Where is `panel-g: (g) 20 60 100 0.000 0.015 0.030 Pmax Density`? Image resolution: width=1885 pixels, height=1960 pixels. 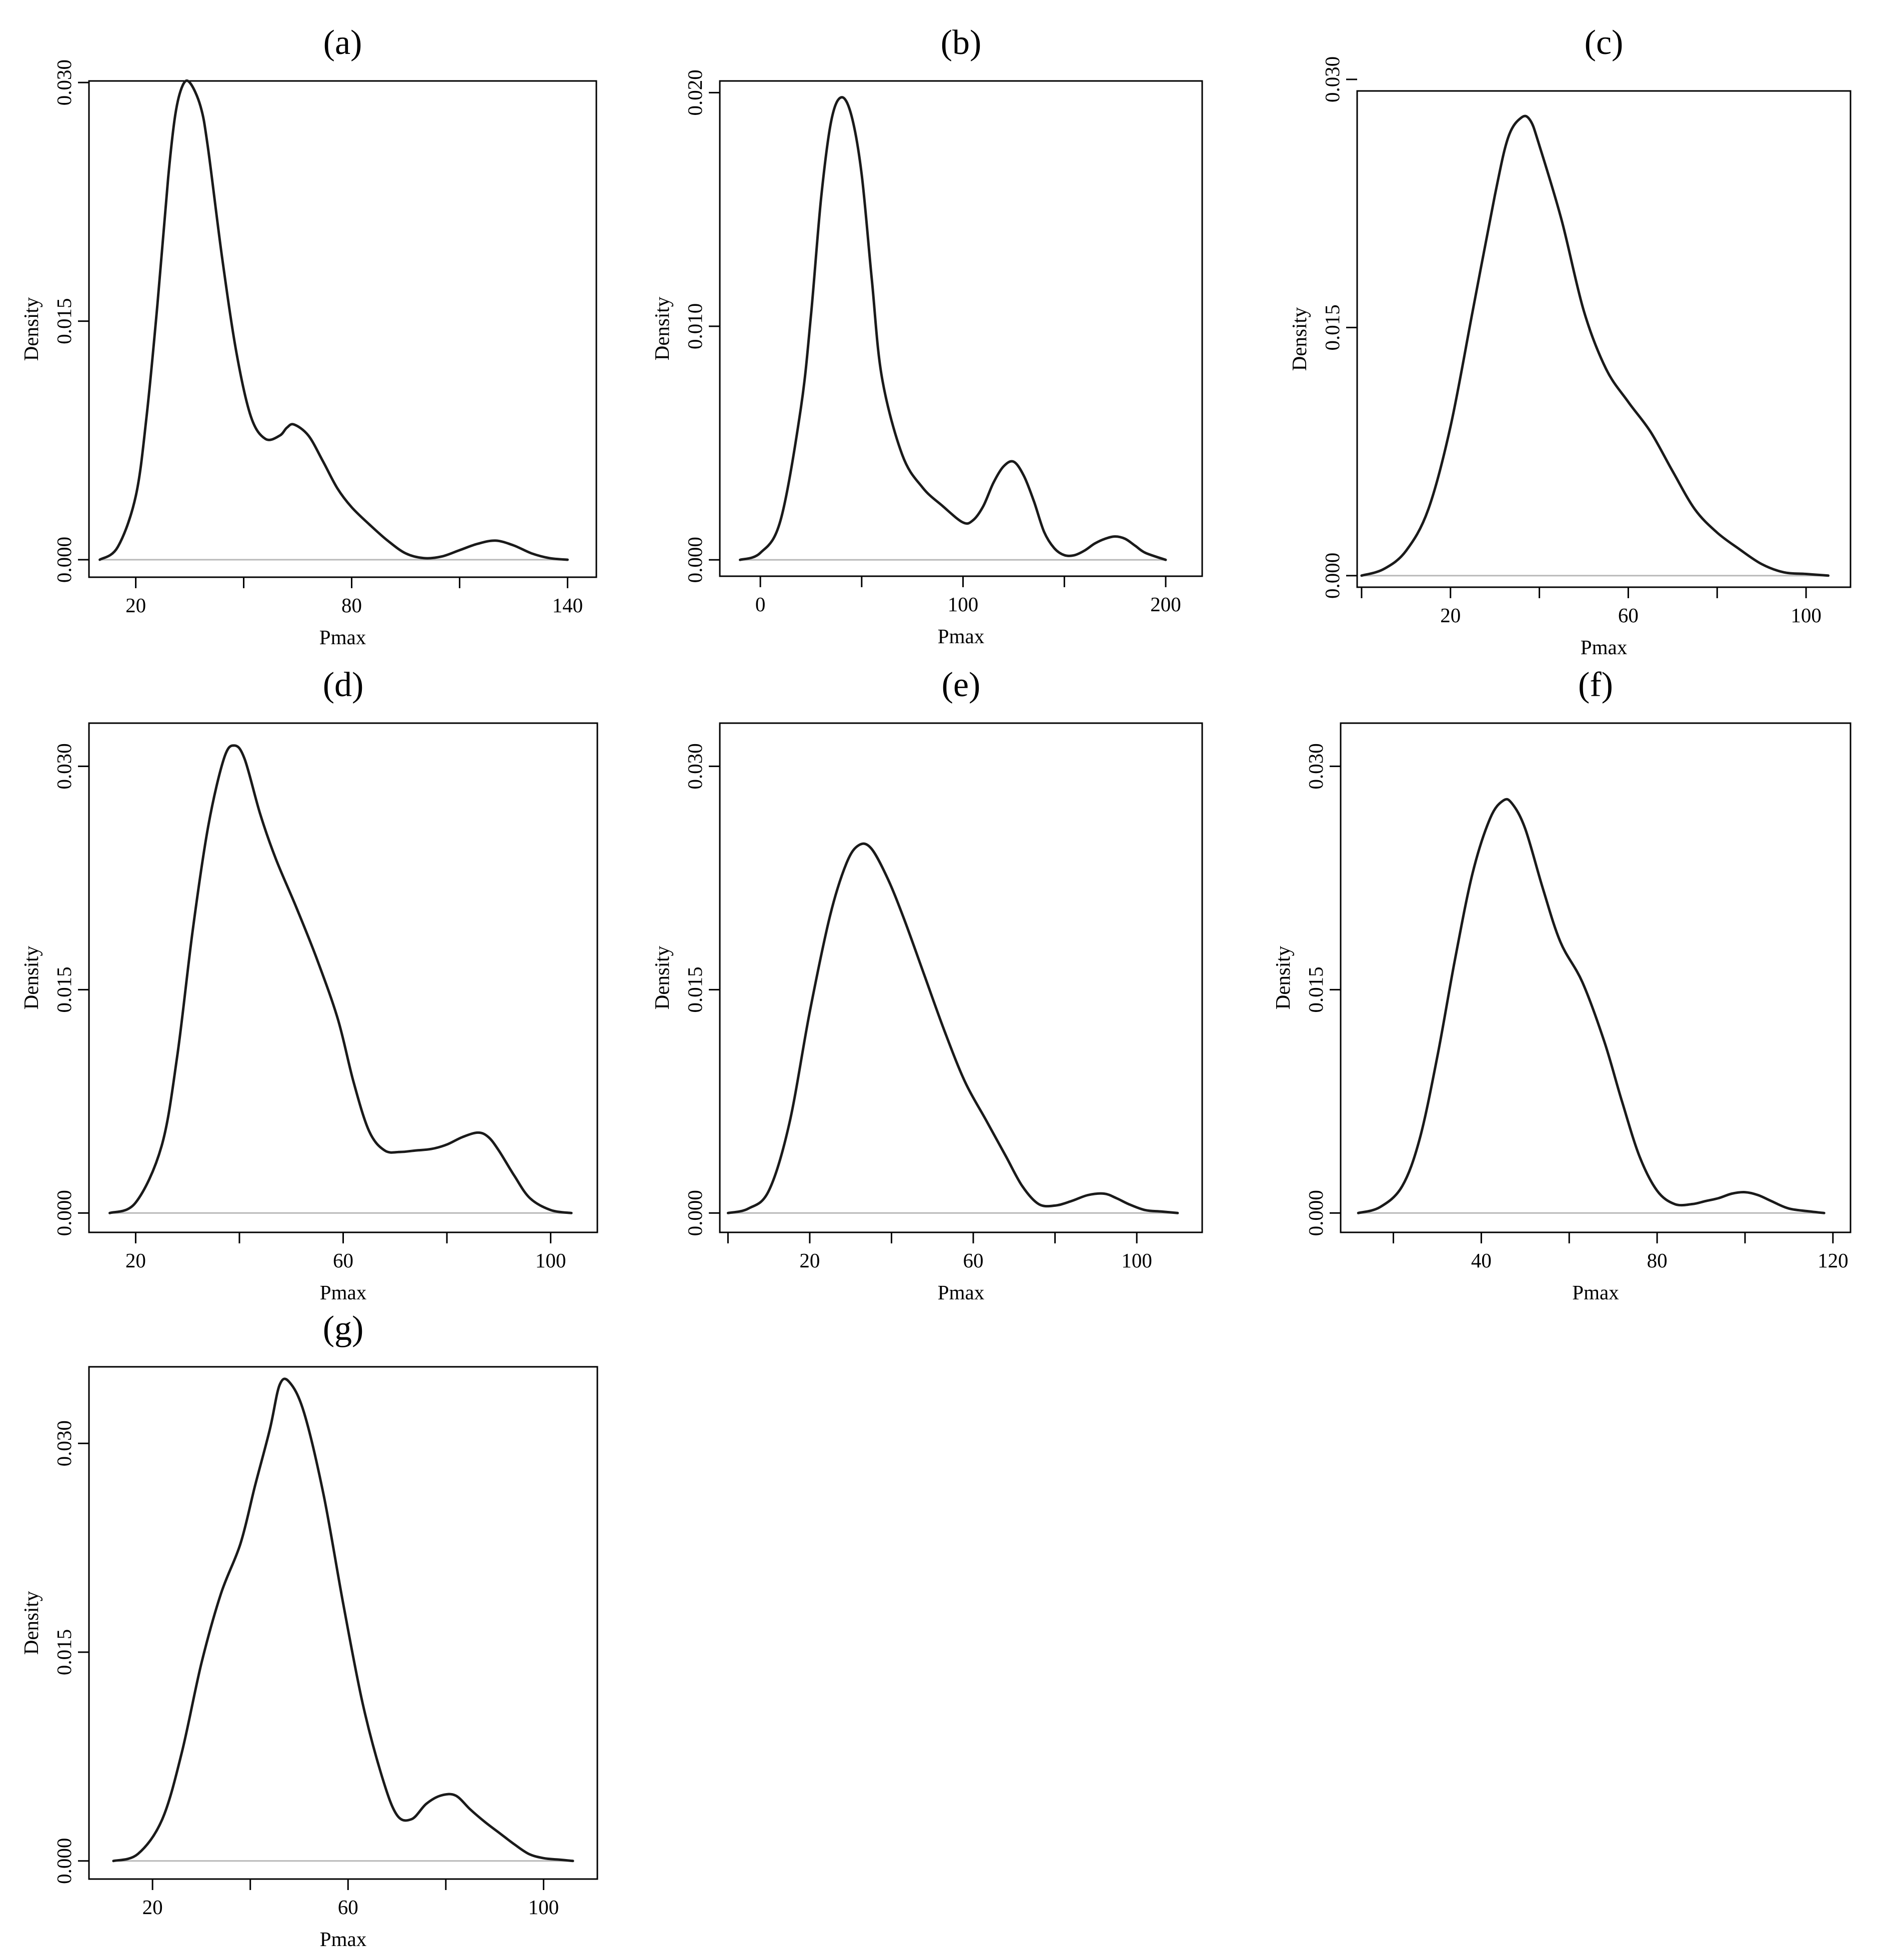
panel-g: (g) 20 60 100 0.000 0.015 0.030 Pmax Density is located at coordinates (308, 1630).